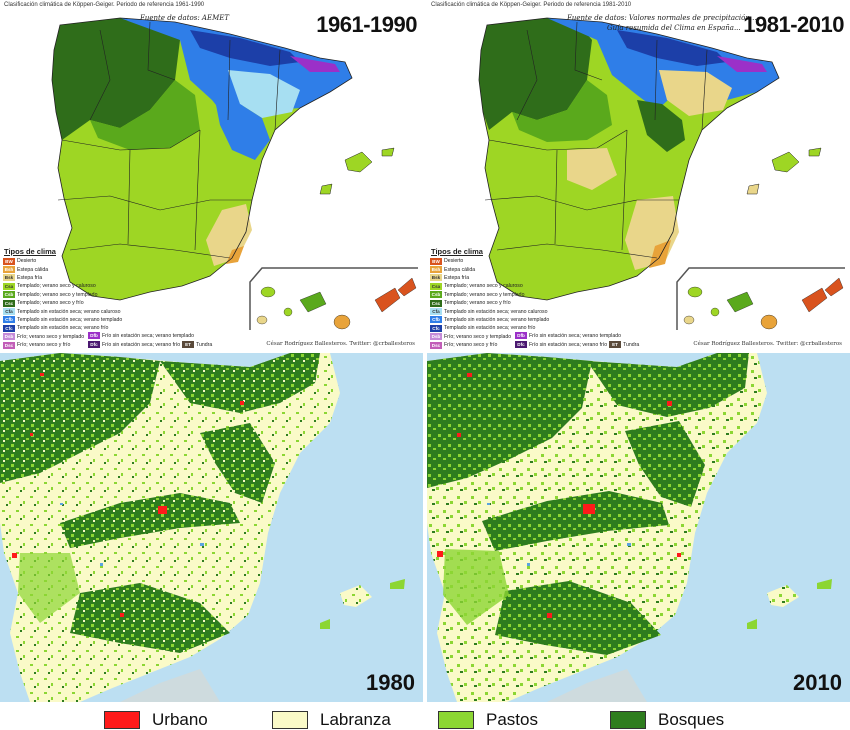  I want to click on legend-swatch: Cfc, so click(436, 328).